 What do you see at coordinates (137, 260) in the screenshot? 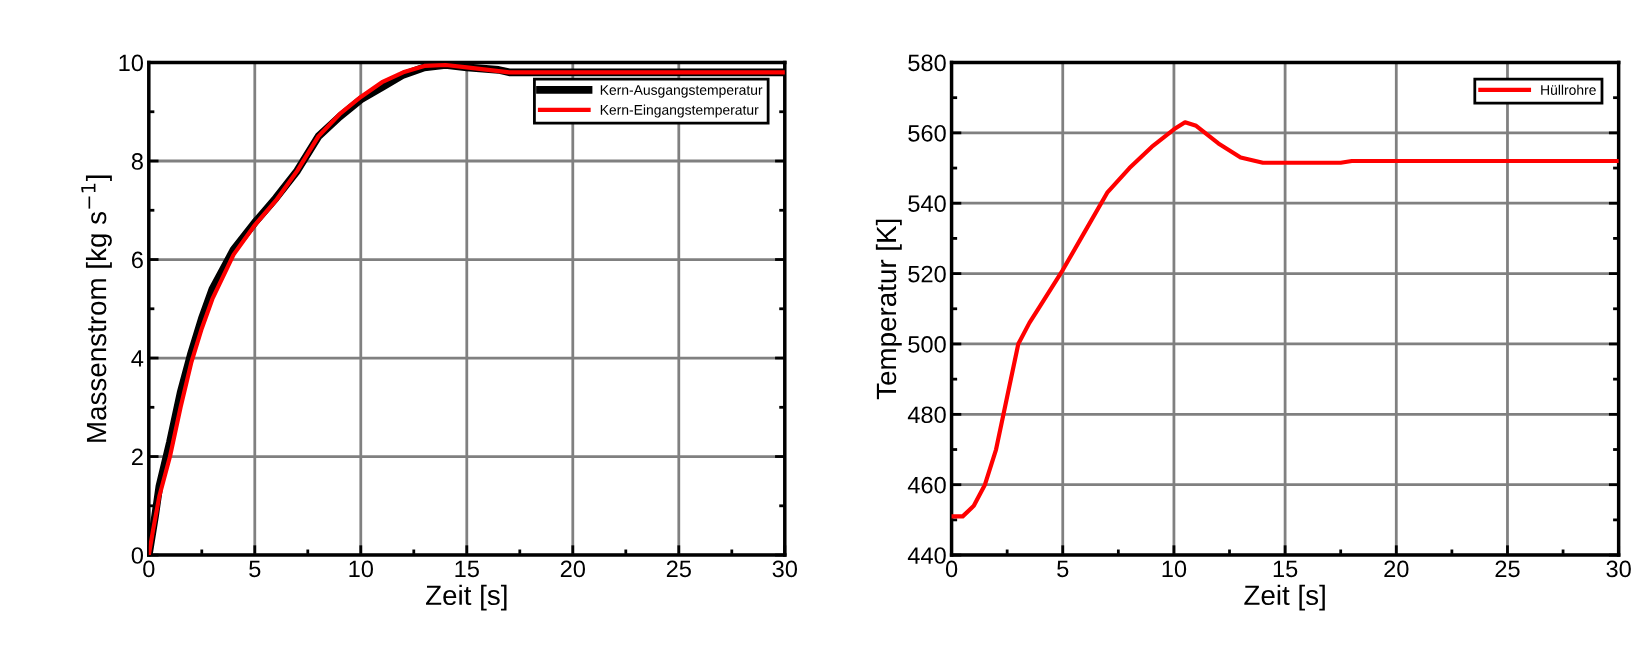
I see `y-tick-label: 6` at bounding box center [137, 260].